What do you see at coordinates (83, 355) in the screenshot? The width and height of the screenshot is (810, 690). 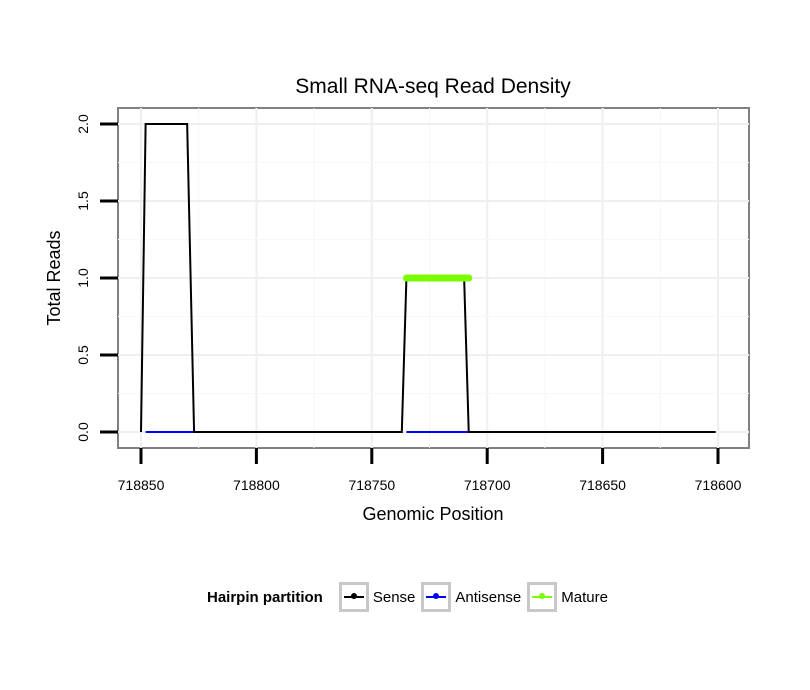 I see `y-tick-label: 0.5` at bounding box center [83, 355].